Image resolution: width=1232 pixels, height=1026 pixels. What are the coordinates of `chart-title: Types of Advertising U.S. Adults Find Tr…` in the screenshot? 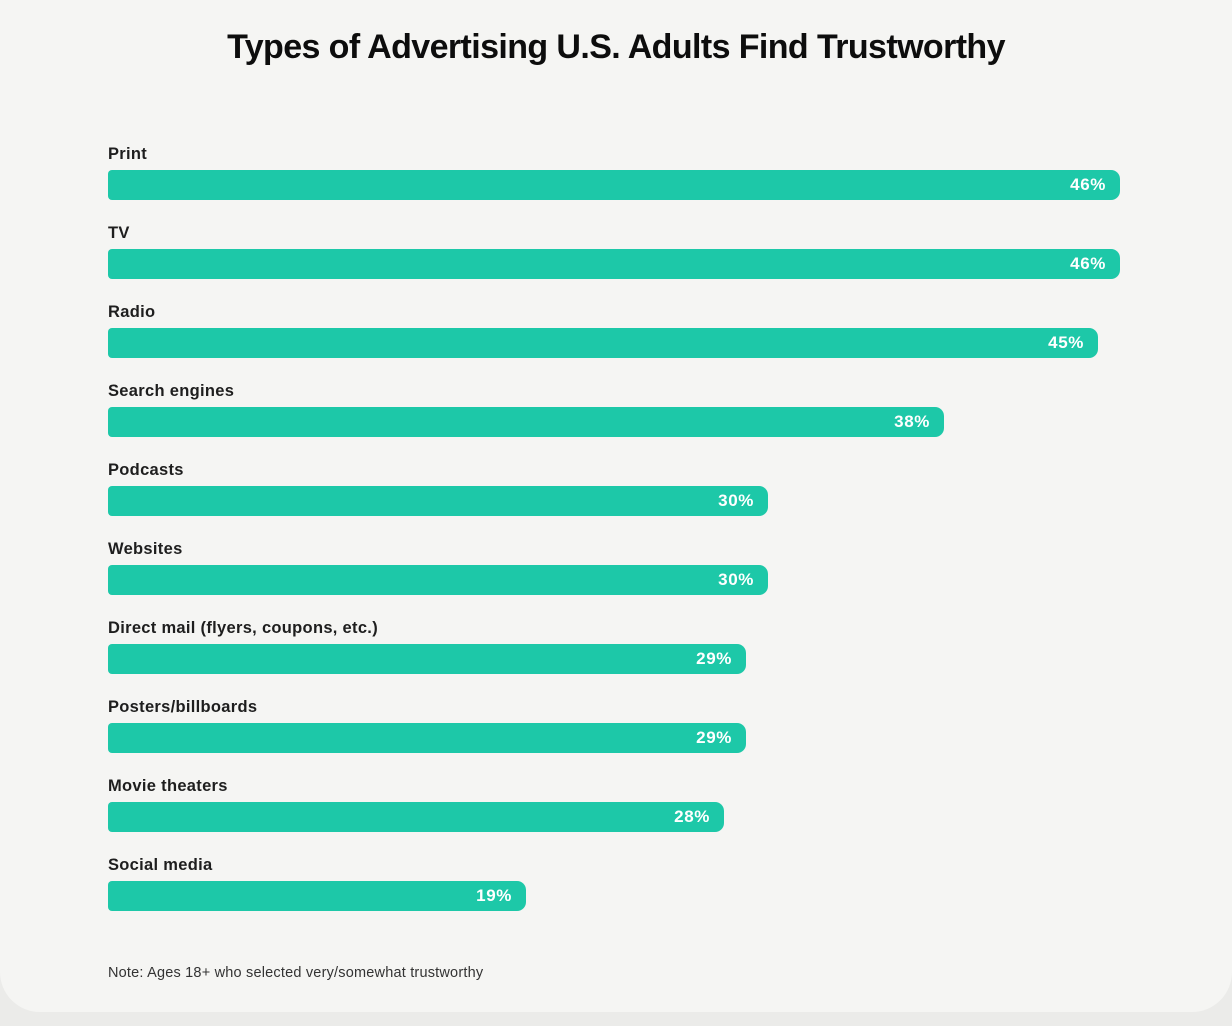 It's located at (616, 47).